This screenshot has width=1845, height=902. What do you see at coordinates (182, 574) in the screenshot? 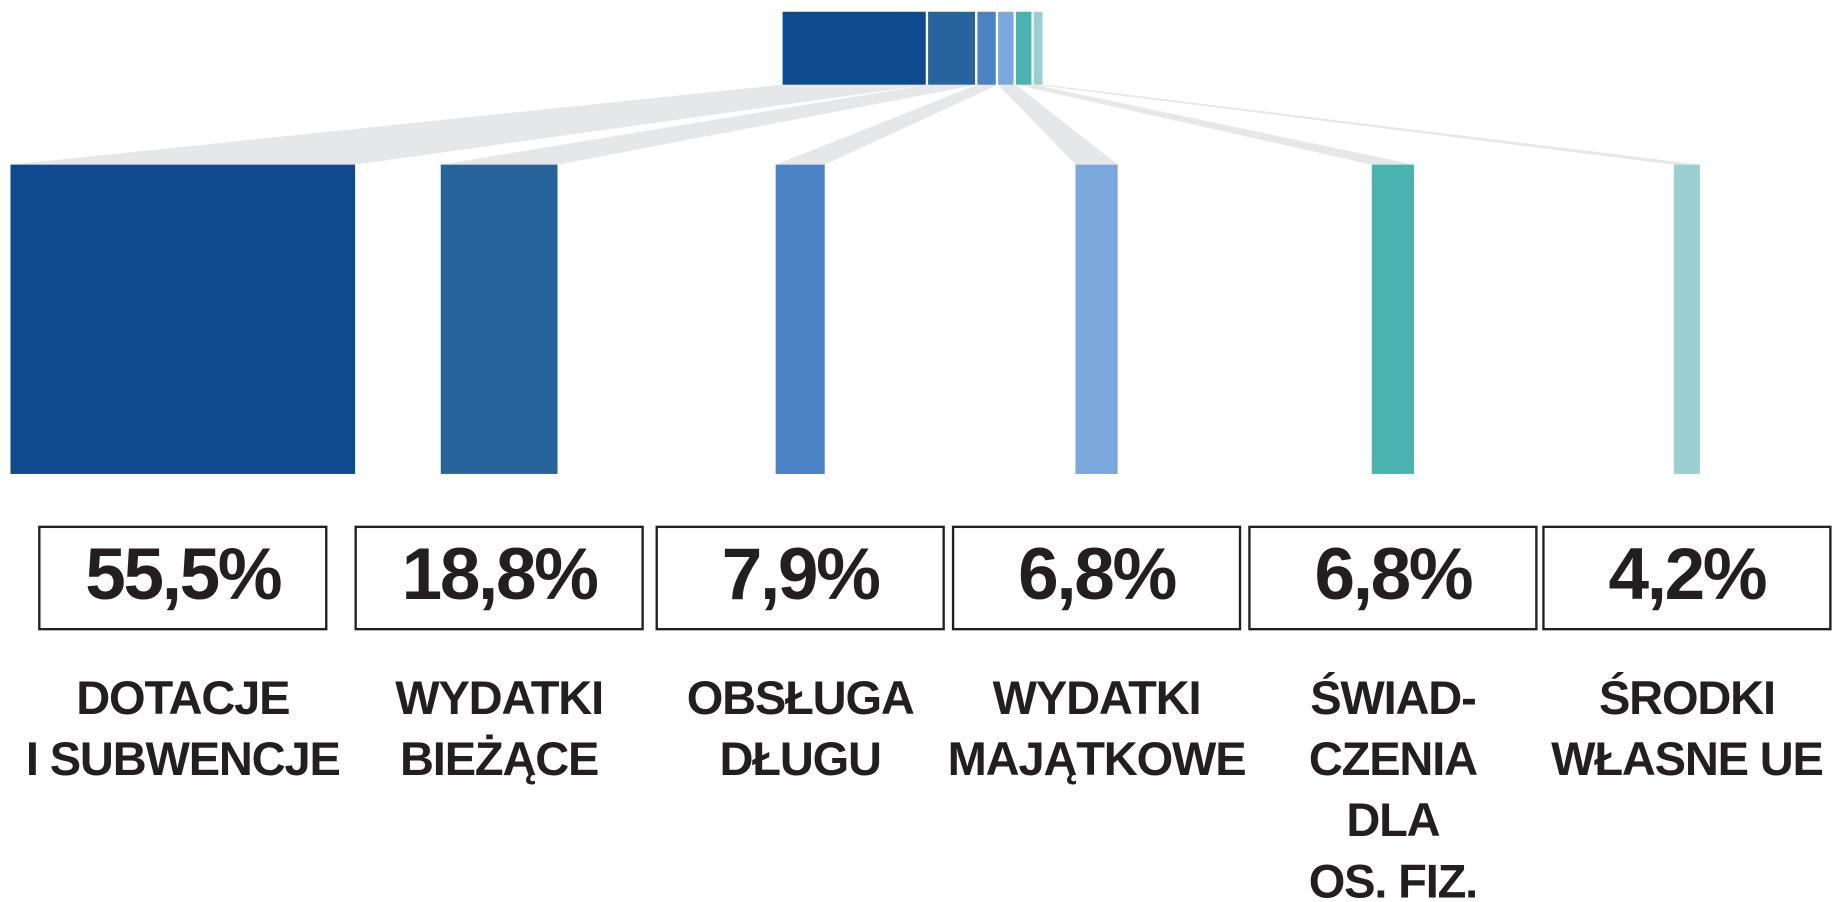
I see `value-label: 55,5%` at bounding box center [182, 574].